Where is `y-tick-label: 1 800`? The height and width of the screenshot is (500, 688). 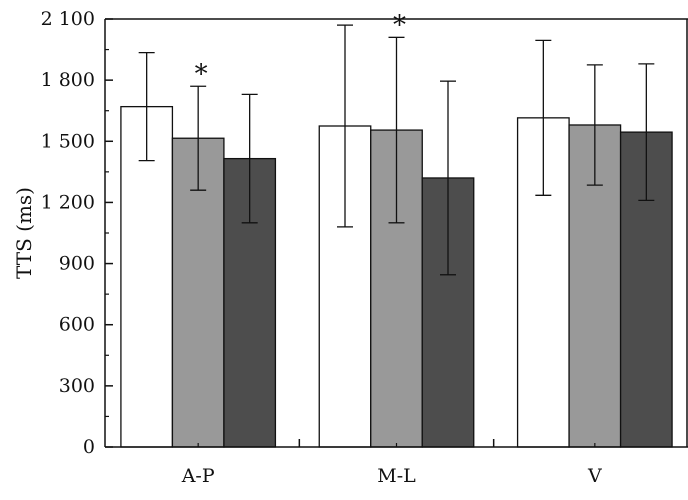
y-tick-label: 1 800 is located at coordinates (68, 80).